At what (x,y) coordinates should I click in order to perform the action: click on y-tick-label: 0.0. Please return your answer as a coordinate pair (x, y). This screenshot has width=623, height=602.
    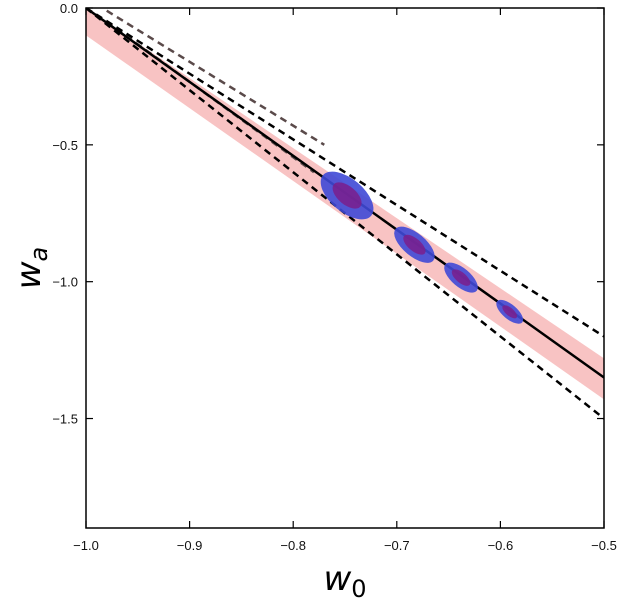
    Looking at the image, I should click on (69, 8).